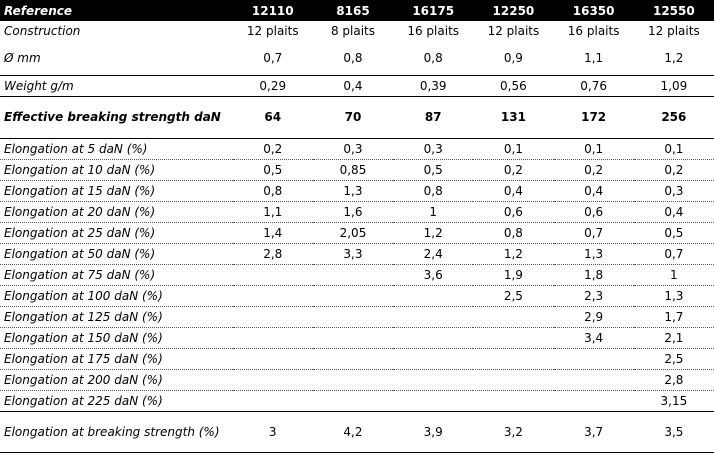 The image size is (714, 469). Describe the element at coordinates (513, 58) in the screenshot. I see `cell: 0,9` at that location.